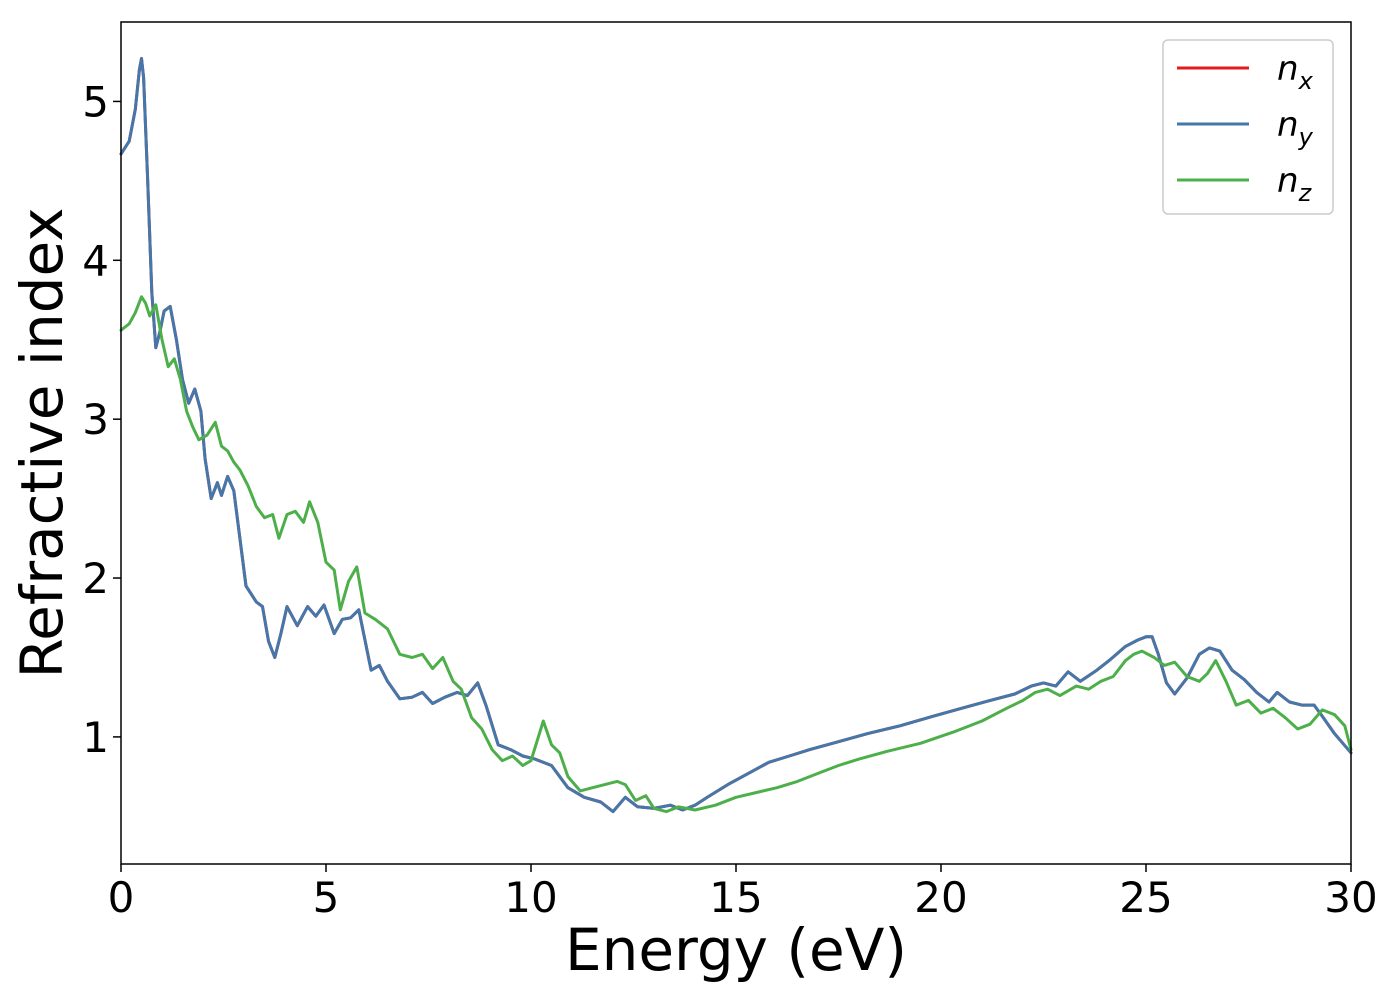 The width and height of the screenshot is (1400, 1000). Describe the element at coordinates (1295, 72) in the screenshot. I see `legend-label-x: nx` at that location.